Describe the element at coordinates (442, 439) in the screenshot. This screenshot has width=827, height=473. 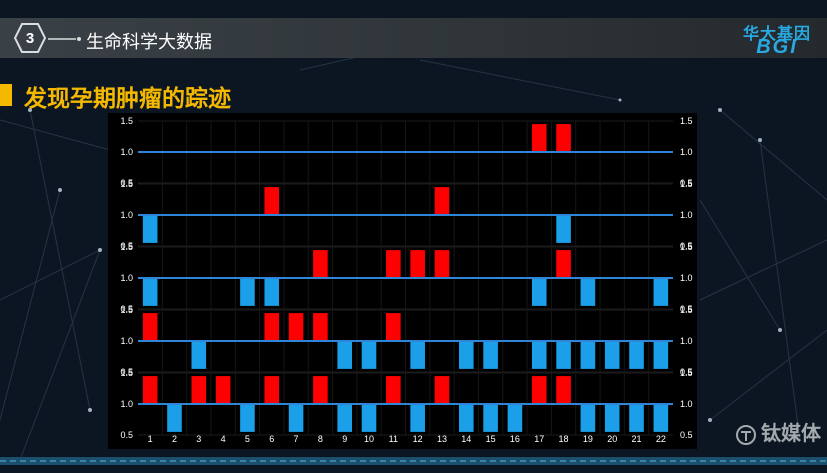
I see `x-tick-label: 13` at that location.